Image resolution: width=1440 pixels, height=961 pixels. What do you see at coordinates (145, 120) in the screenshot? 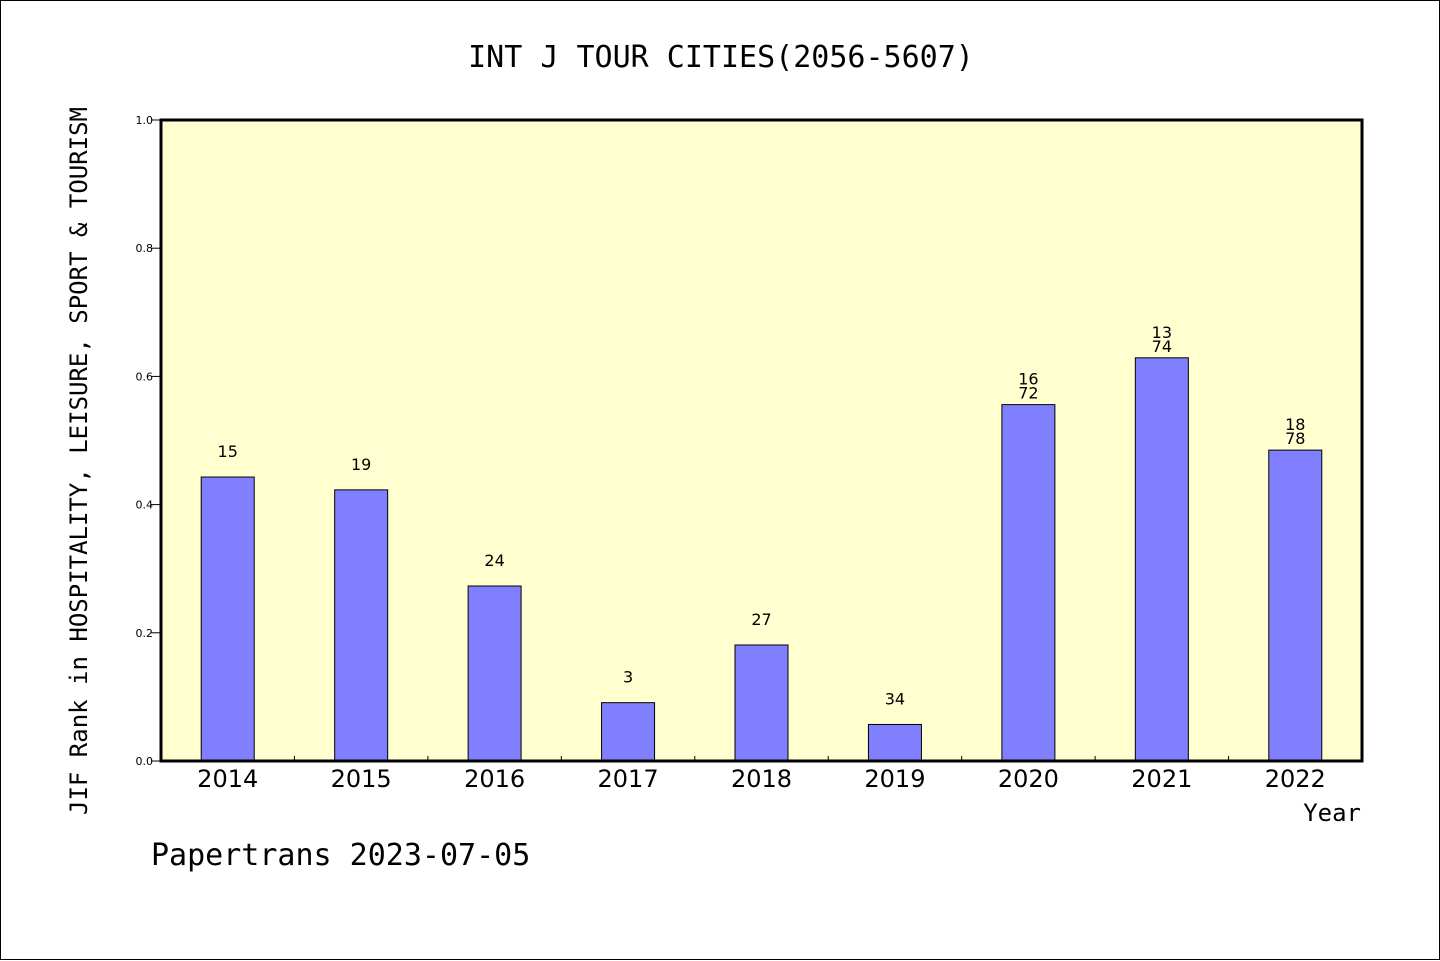
I see `y-tick-label-1.0: 1.0` at bounding box center [145, 120].